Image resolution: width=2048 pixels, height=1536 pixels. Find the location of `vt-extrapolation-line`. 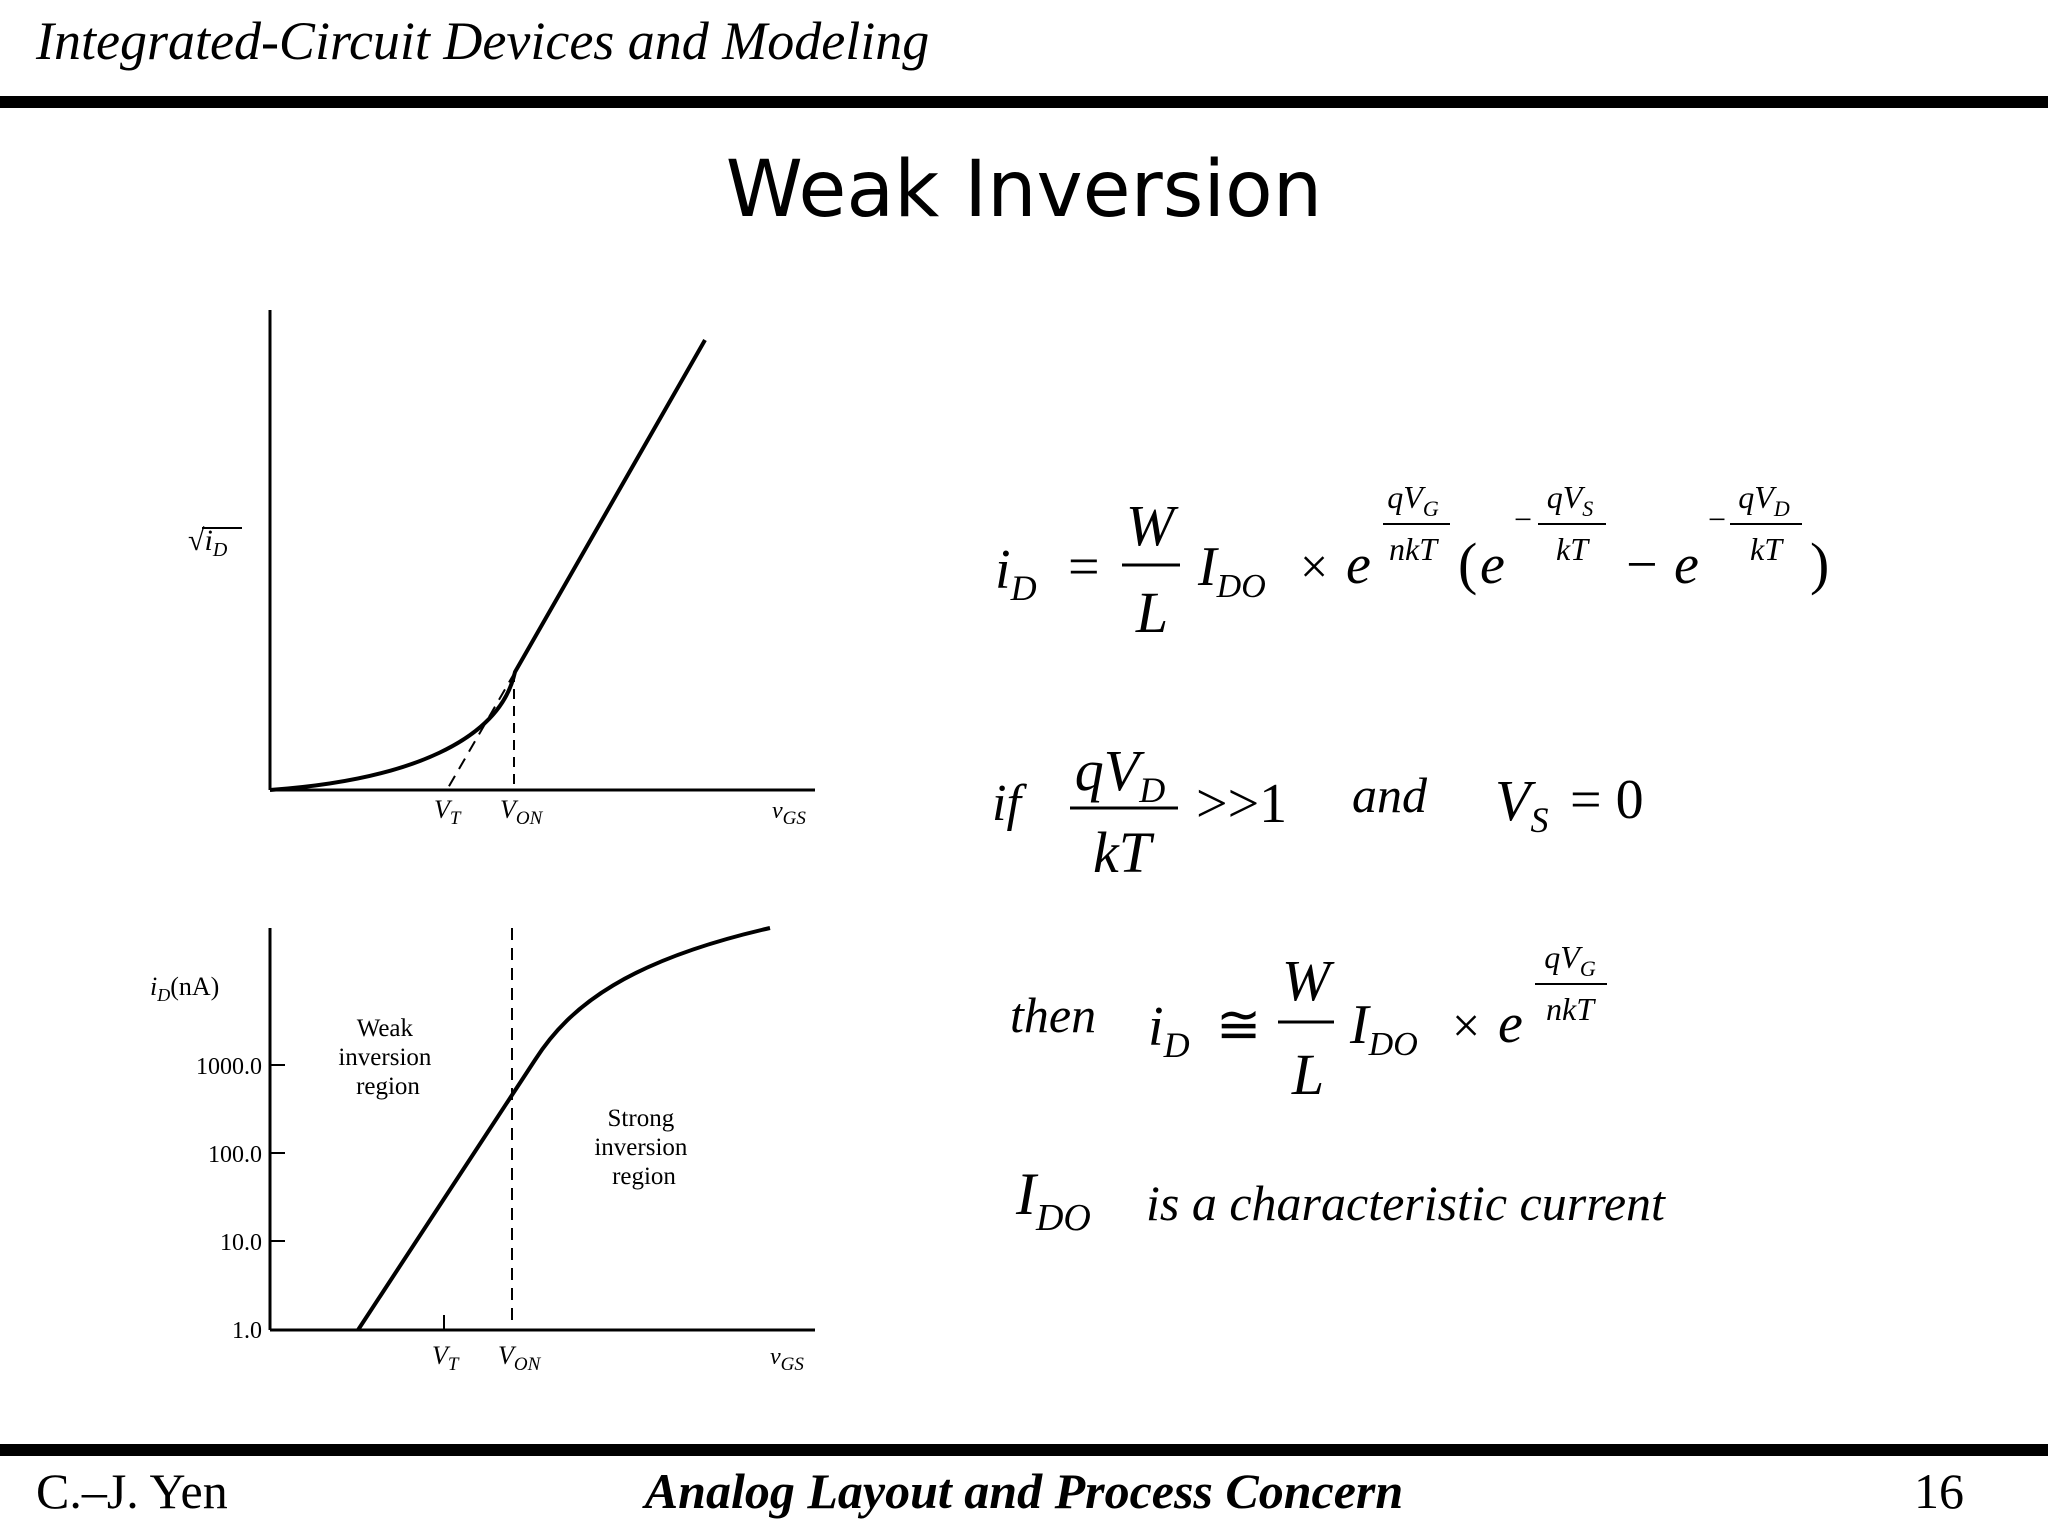

vt-extrapolation-line is located at coordinates (481, 730).